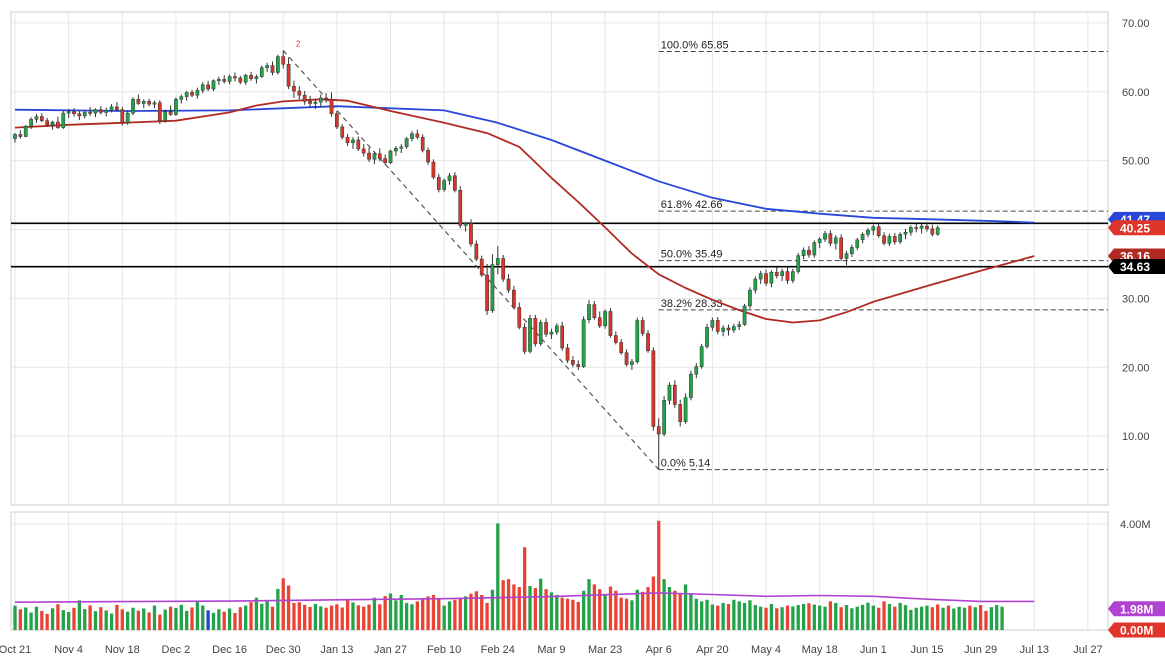  I want to click on volume-tick-label: 4.00M, so click(1135, 525).